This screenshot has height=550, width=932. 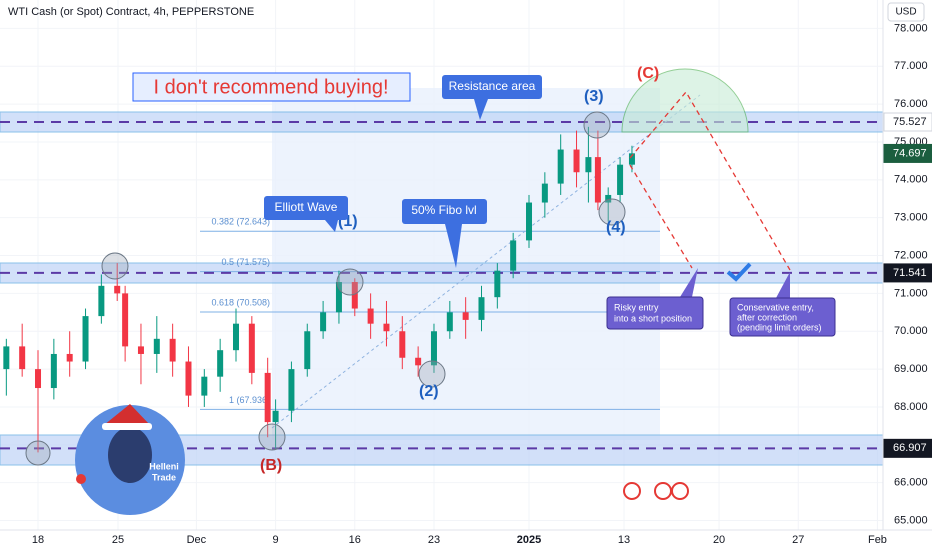 What do you see at coordinates (877, 540) in the screenshot?
I see `x-tick-label: Feb` at bounding box center [877, 540].